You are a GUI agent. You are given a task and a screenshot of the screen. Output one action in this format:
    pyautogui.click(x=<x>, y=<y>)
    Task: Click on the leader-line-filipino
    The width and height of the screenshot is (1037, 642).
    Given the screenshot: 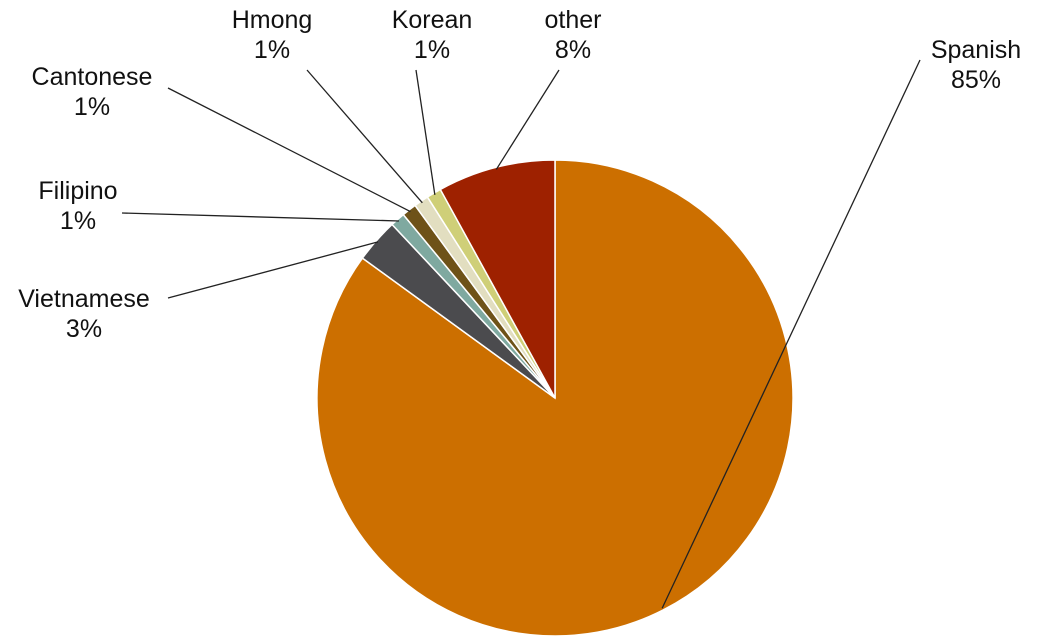 What is the action you would take?
    pyautogui.click(x=260, y=217)
    